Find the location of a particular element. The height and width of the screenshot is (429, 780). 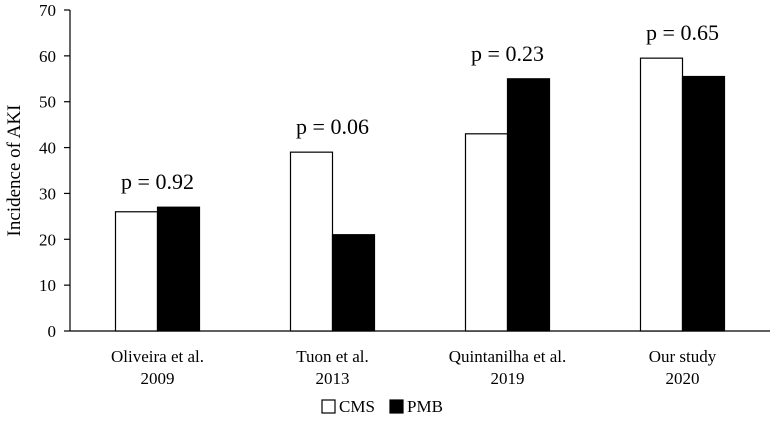

x-category-label: 2019 is located at coordinates (508, 378).